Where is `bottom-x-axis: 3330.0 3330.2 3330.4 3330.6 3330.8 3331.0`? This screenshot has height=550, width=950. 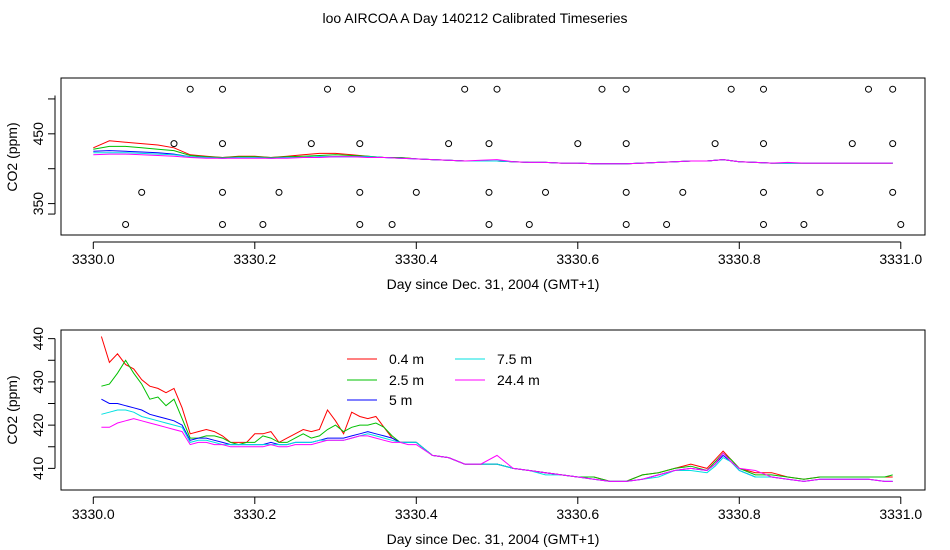 bottom-x-axis: 3330.0 3330.2 3330.4 3330.6 3330.8 3331.0 is located at coordinates (497, 509).